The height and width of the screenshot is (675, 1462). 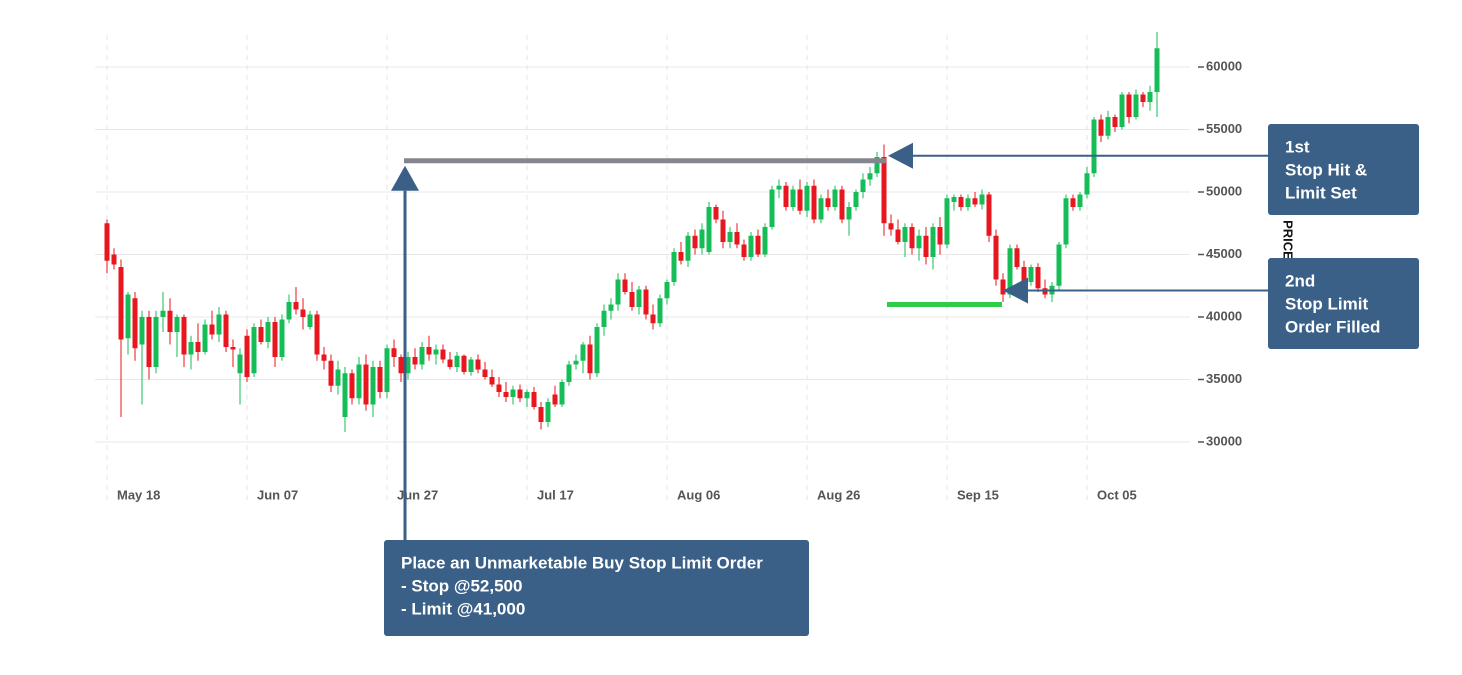 I want to click on arrow-head, so click(x=900, y=155).